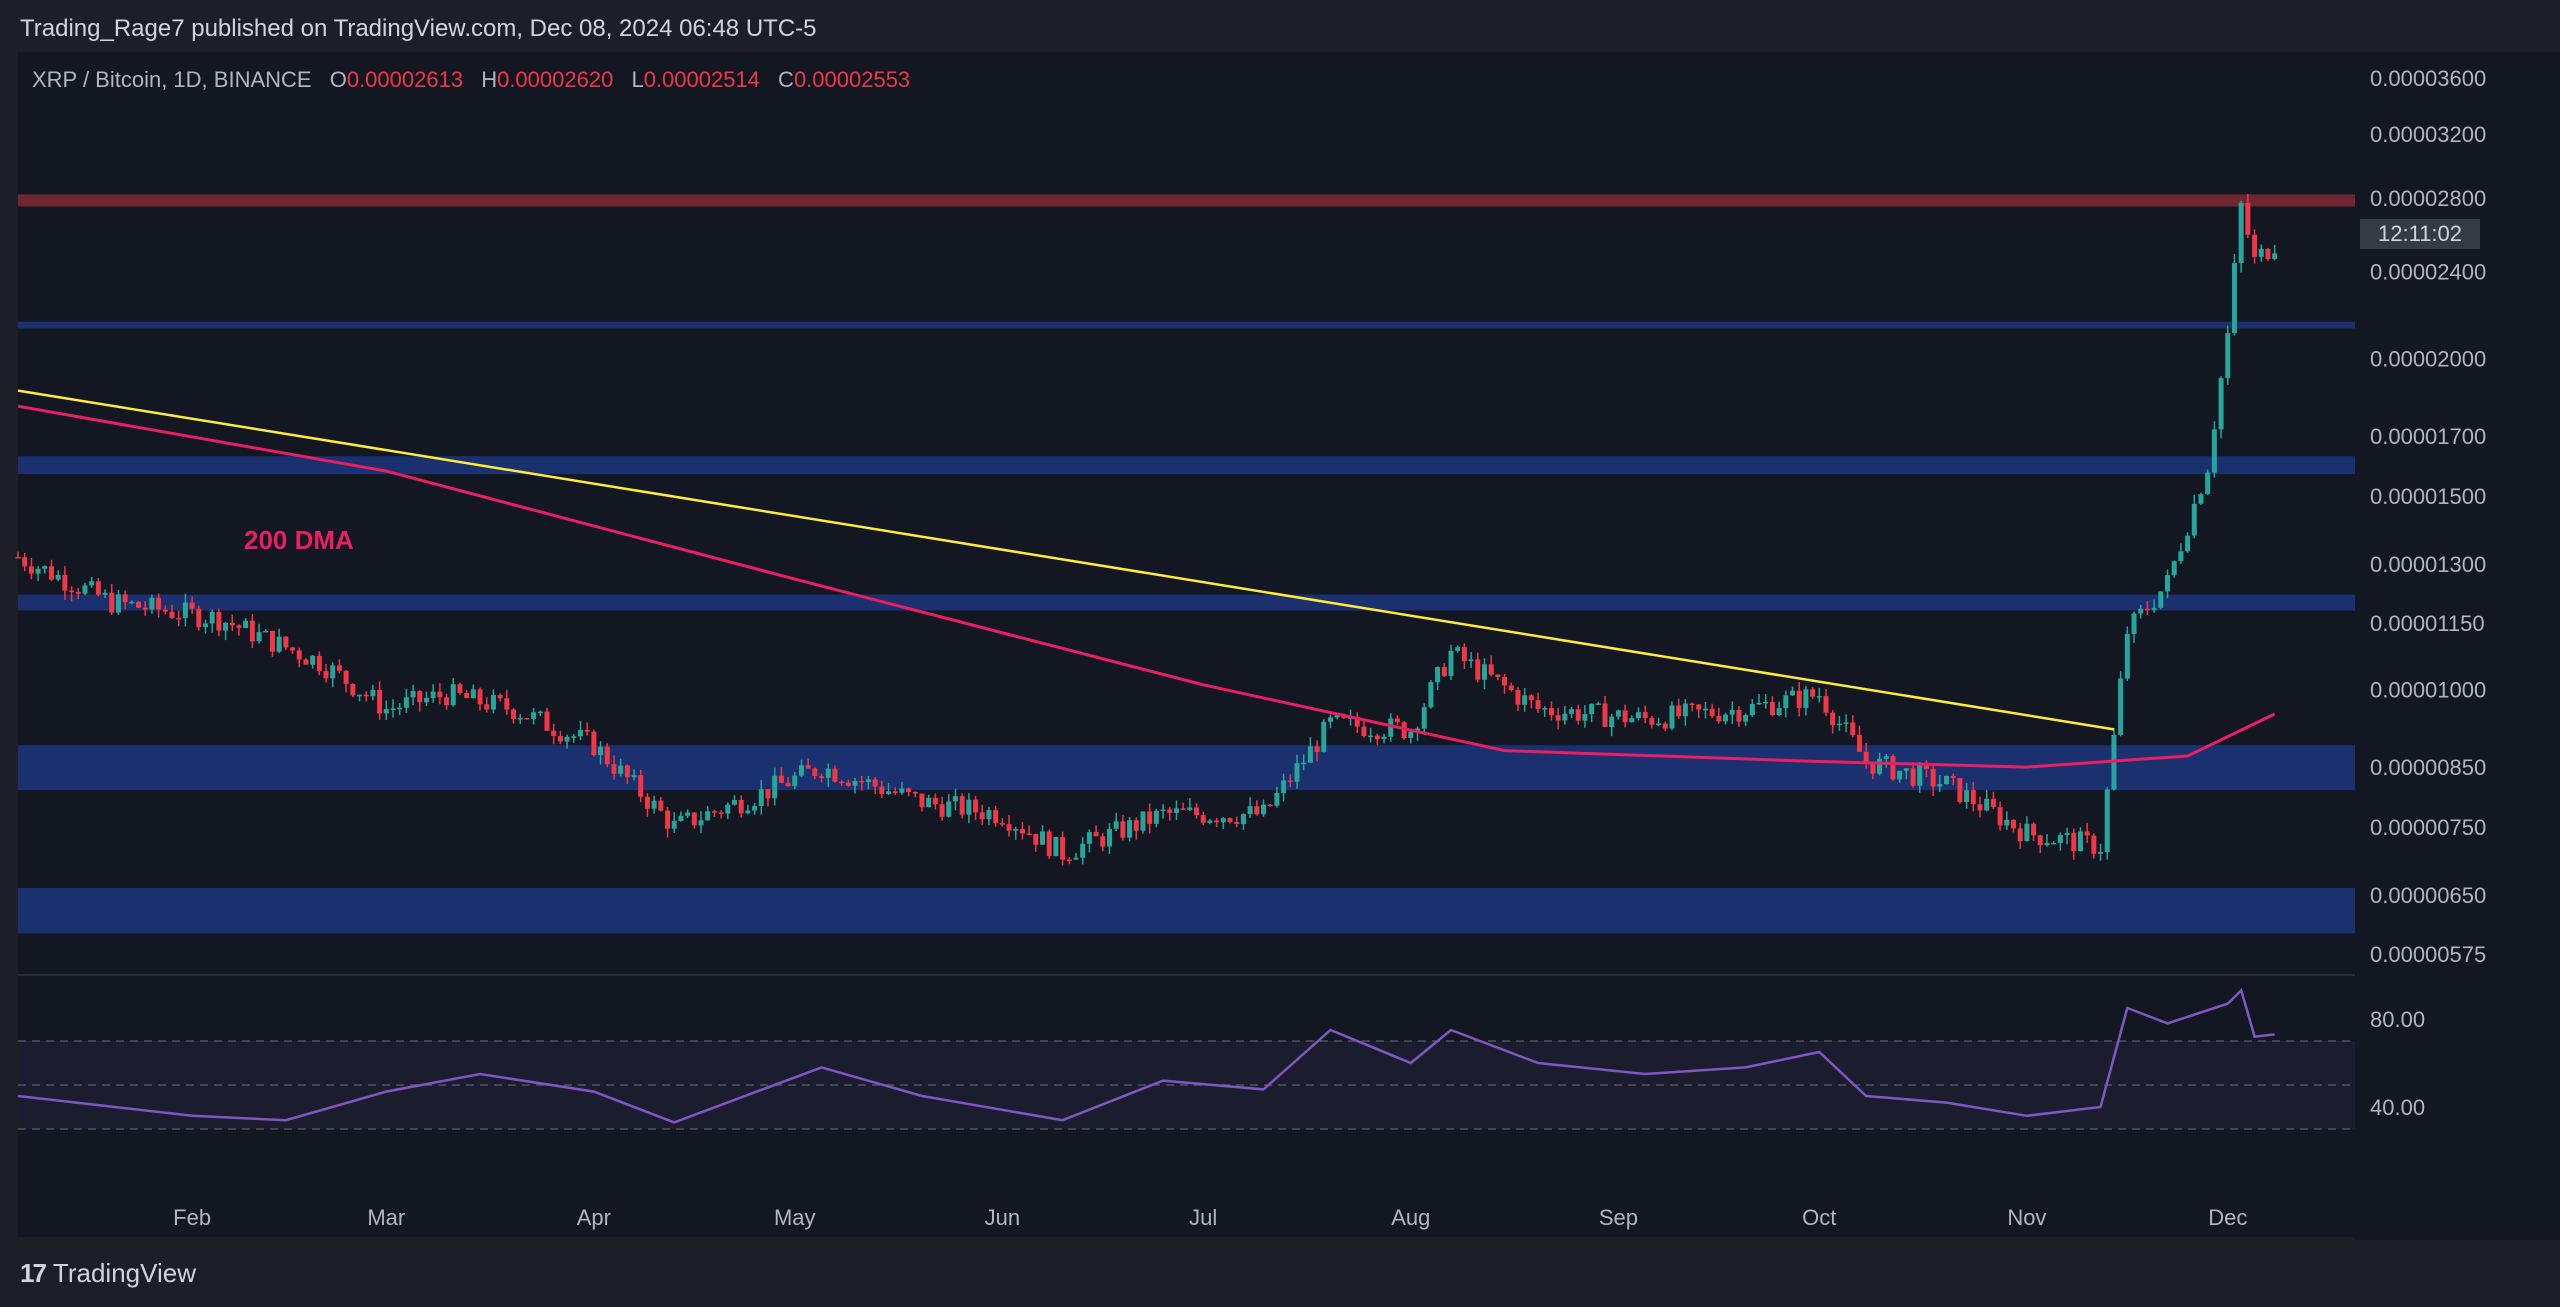 Image resolution: width=2560 pixels, height=1307 pixels. I want to click on time-tick-label: Dec, so click(2227, 1217).